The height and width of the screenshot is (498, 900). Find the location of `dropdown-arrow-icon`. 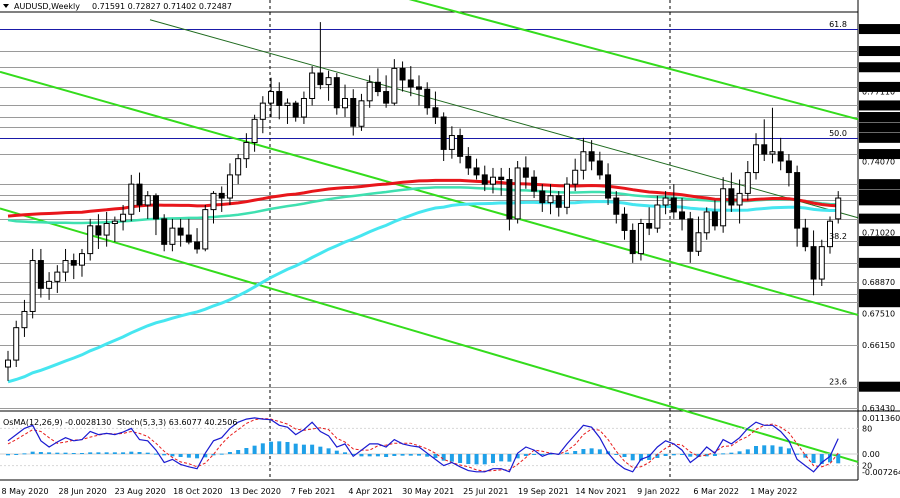

dropdown-arrow-icon is located at coordinates (6, 6).